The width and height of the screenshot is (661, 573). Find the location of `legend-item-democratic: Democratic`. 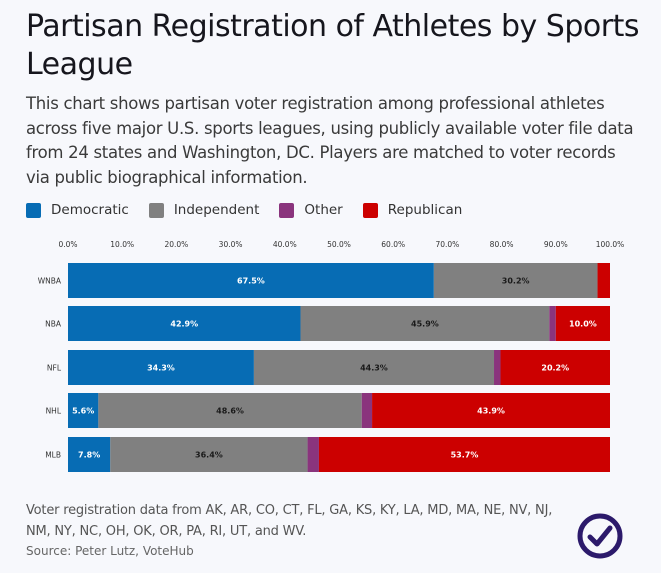

legend-item-democratic: Democratic is located at coordinates (77, 210).